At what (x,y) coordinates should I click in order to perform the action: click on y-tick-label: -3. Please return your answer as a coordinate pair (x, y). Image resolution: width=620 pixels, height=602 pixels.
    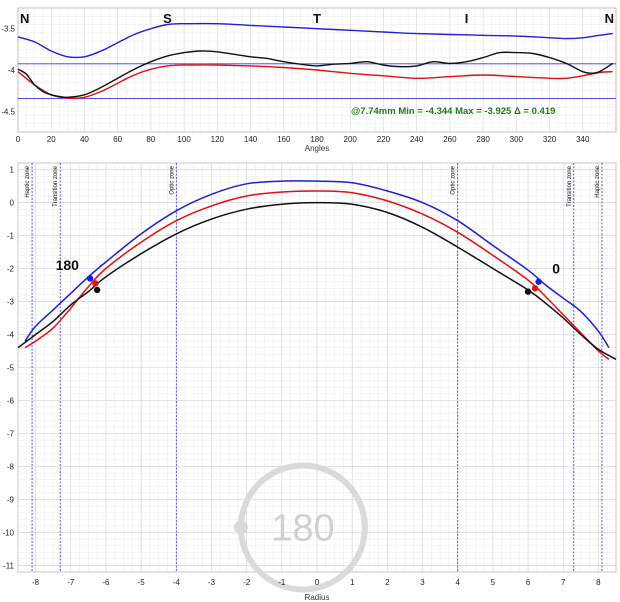
    Looking at the image, I should click on (11, 302).